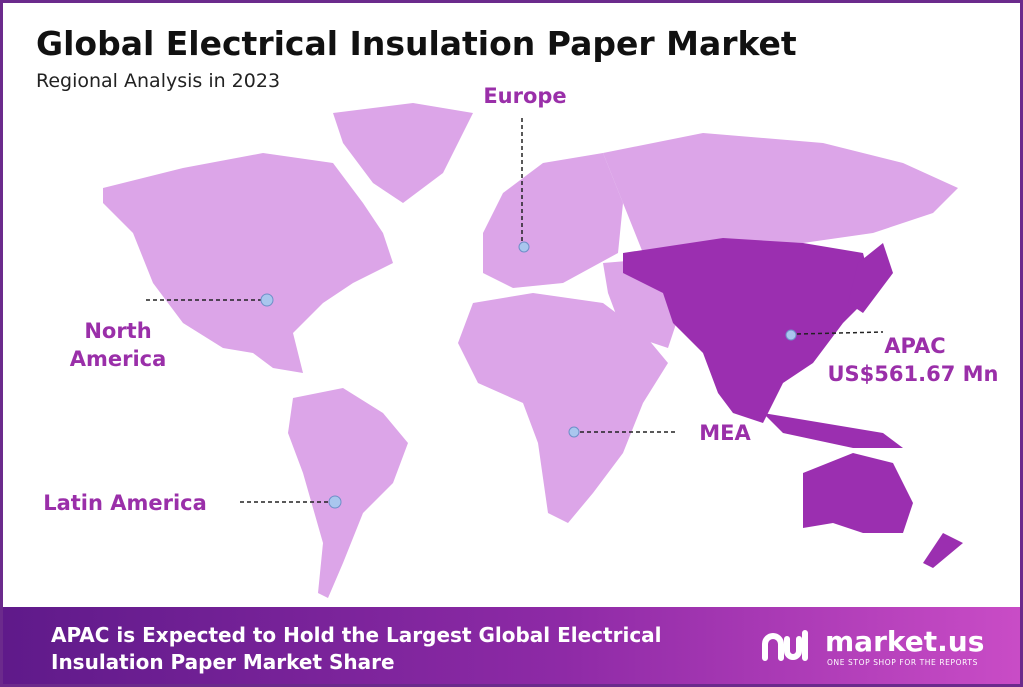 Image resolution: width=1023 pixels, height=687 pixels. I want to click on asia, so click(748, 330).